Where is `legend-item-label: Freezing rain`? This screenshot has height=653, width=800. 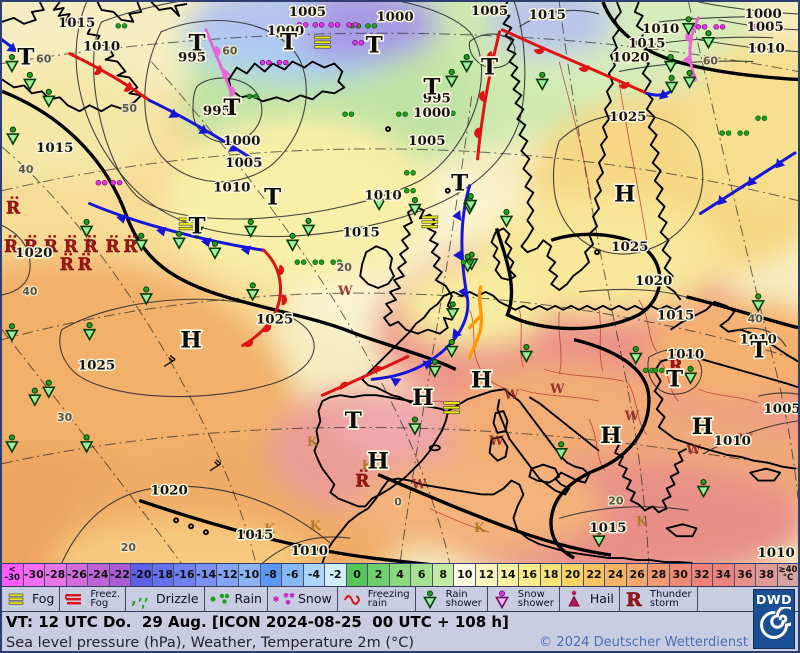 legend-item-label: Freezing rain is located at coordinates (388, 598).